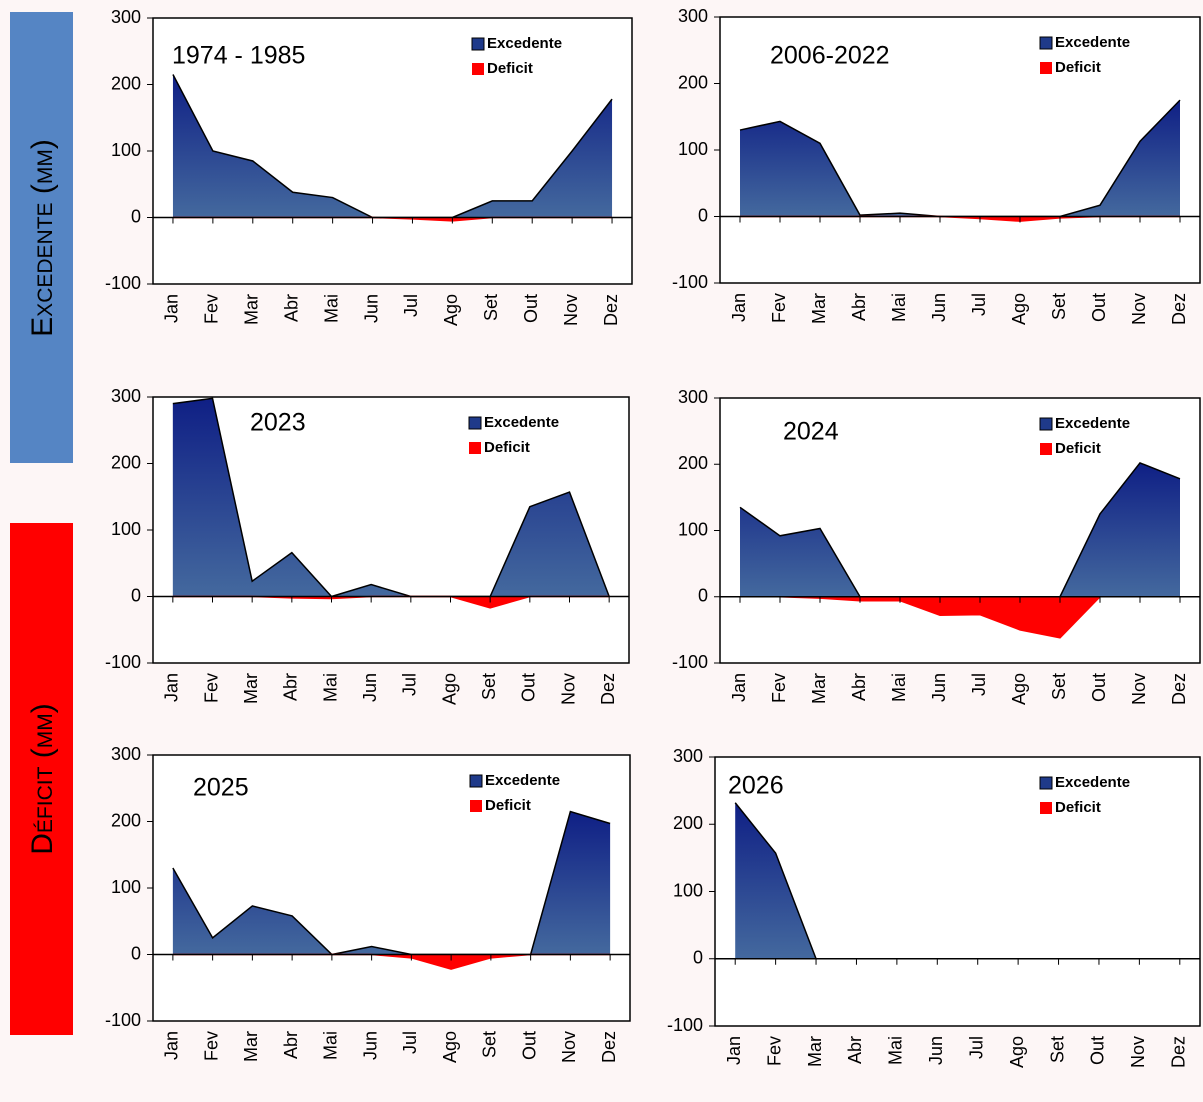 This screenshot has width=1203, height=1102. I want to click on chart-title: 2026, so click(756, 786).